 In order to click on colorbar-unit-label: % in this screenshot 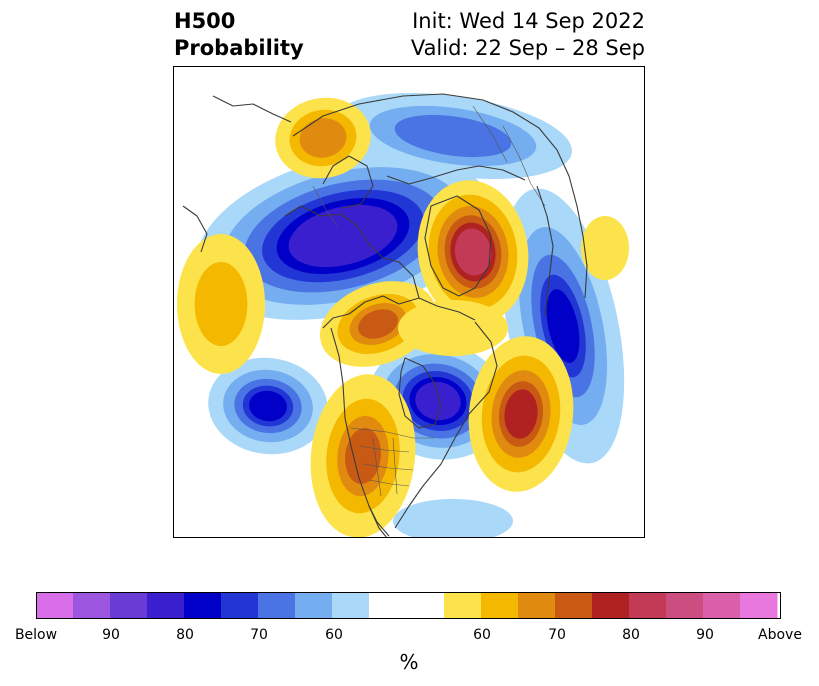, I will do `click(409, 662)`.